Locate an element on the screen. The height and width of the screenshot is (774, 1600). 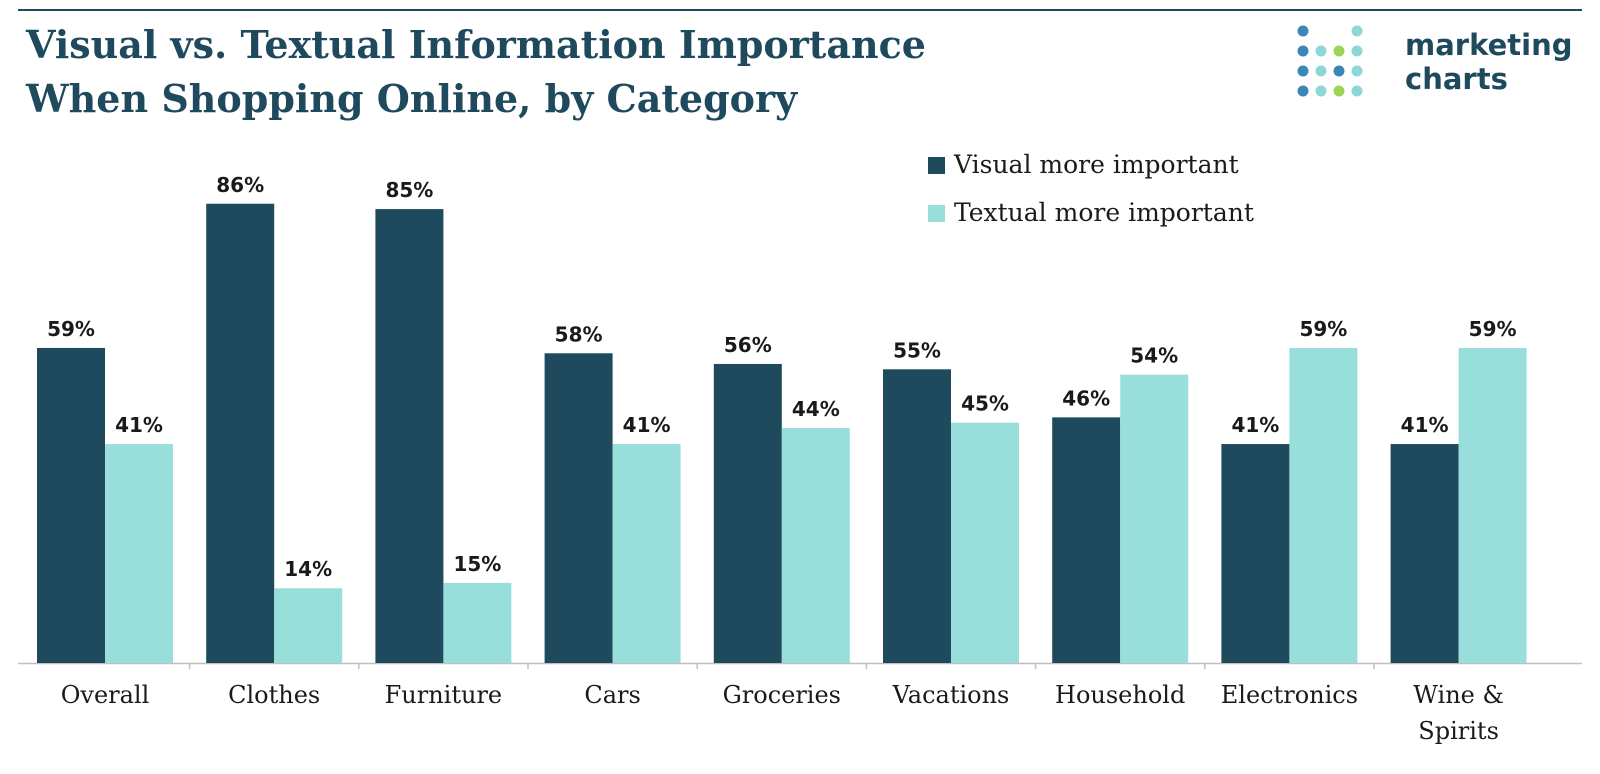
data-label: 15% is located at coordinates (477, 564).